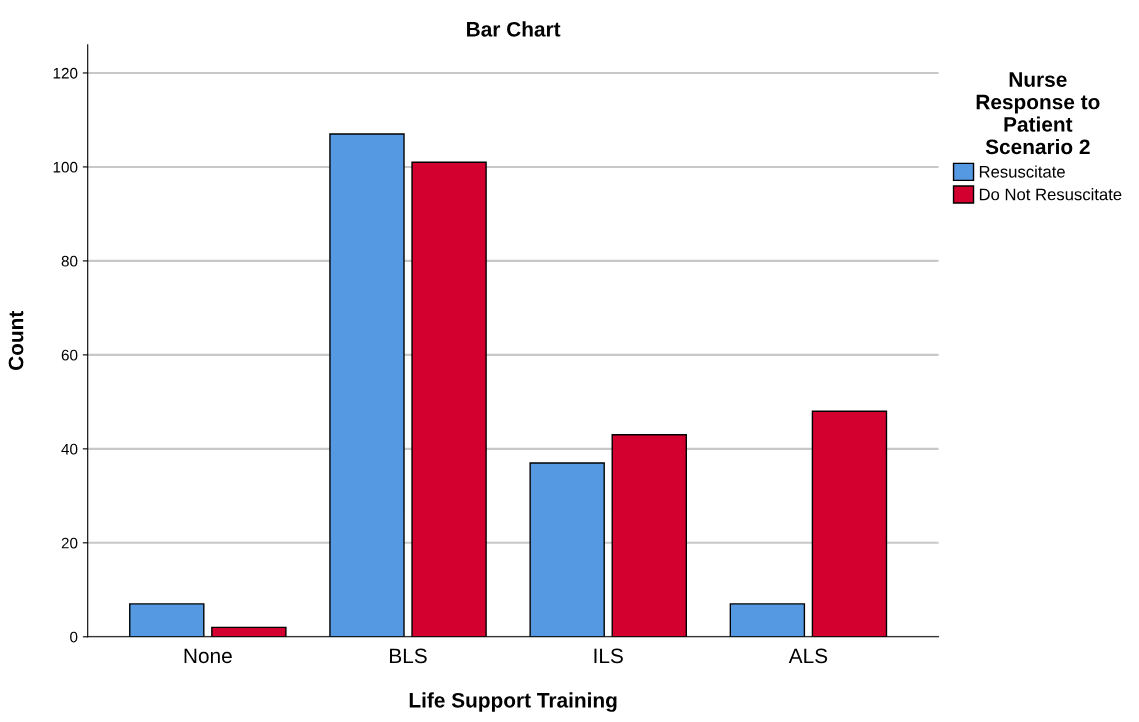 The height and width of the screenshot is (722, 1139). Describe the element at coordinates (608, 656) in the screenshot. I see `x-tick-label: ILS` at that location.